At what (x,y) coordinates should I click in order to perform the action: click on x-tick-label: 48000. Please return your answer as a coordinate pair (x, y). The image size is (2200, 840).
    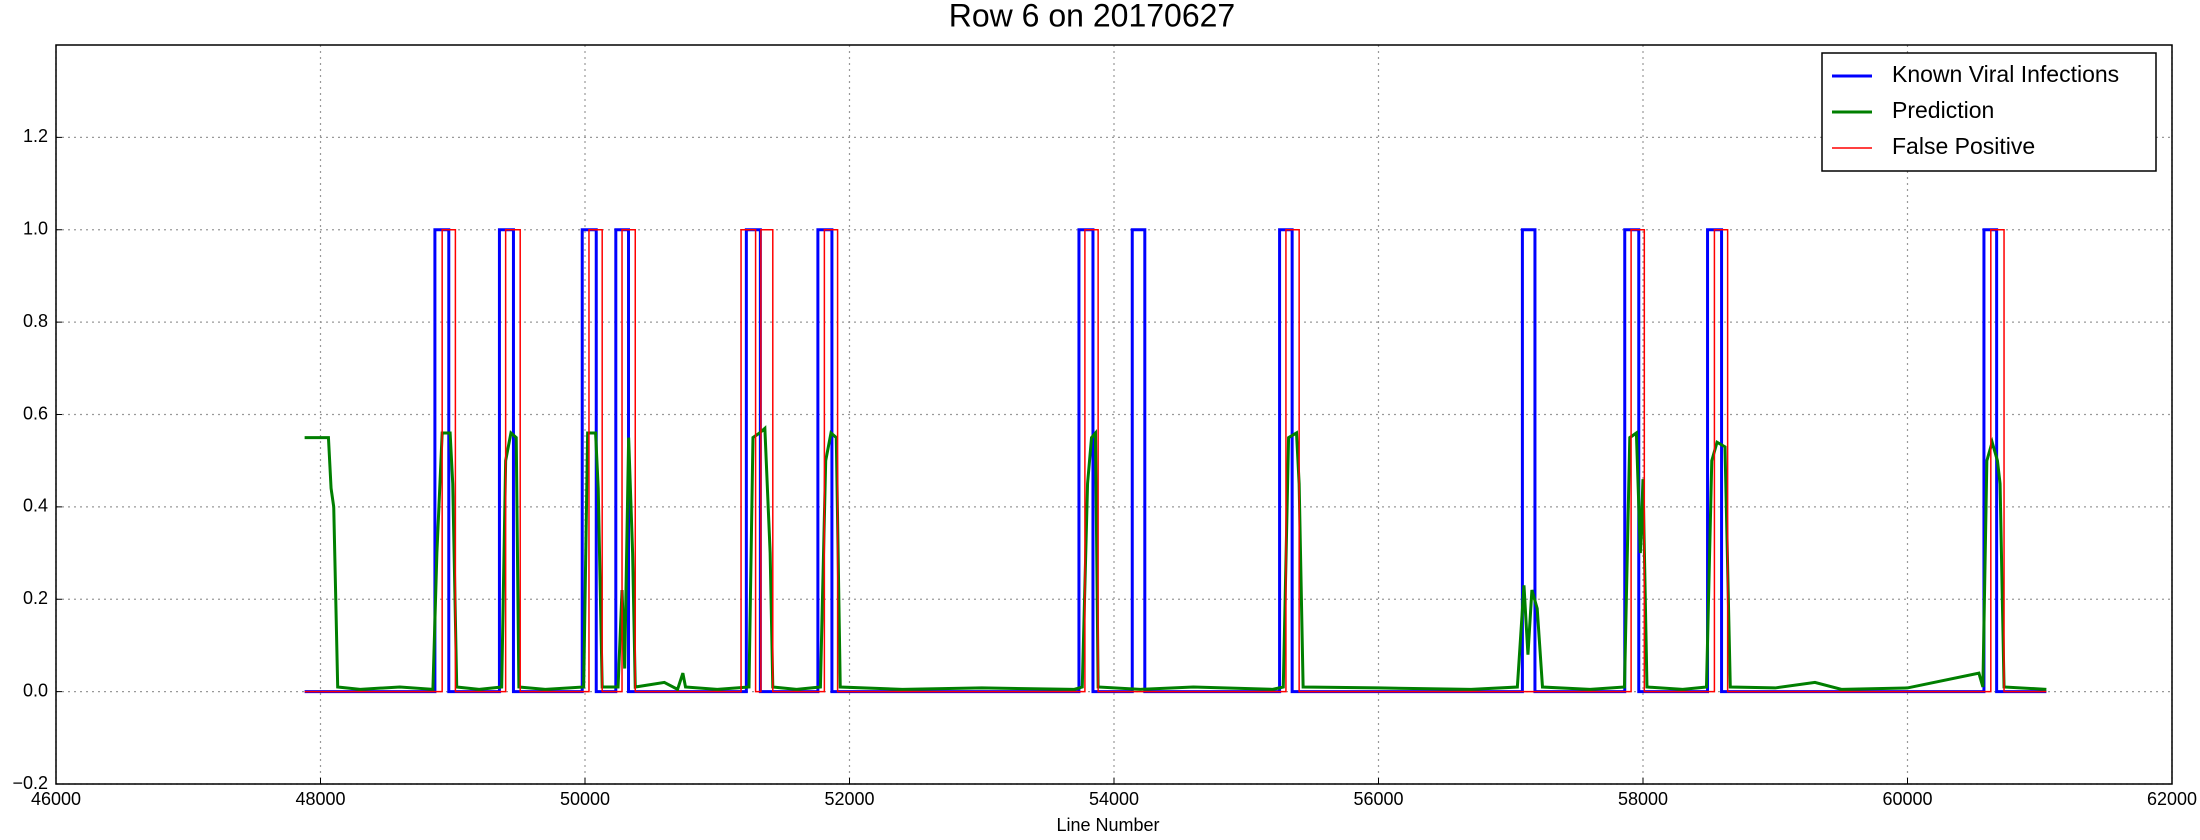
    Looking at the image, I should click on (320, 799).